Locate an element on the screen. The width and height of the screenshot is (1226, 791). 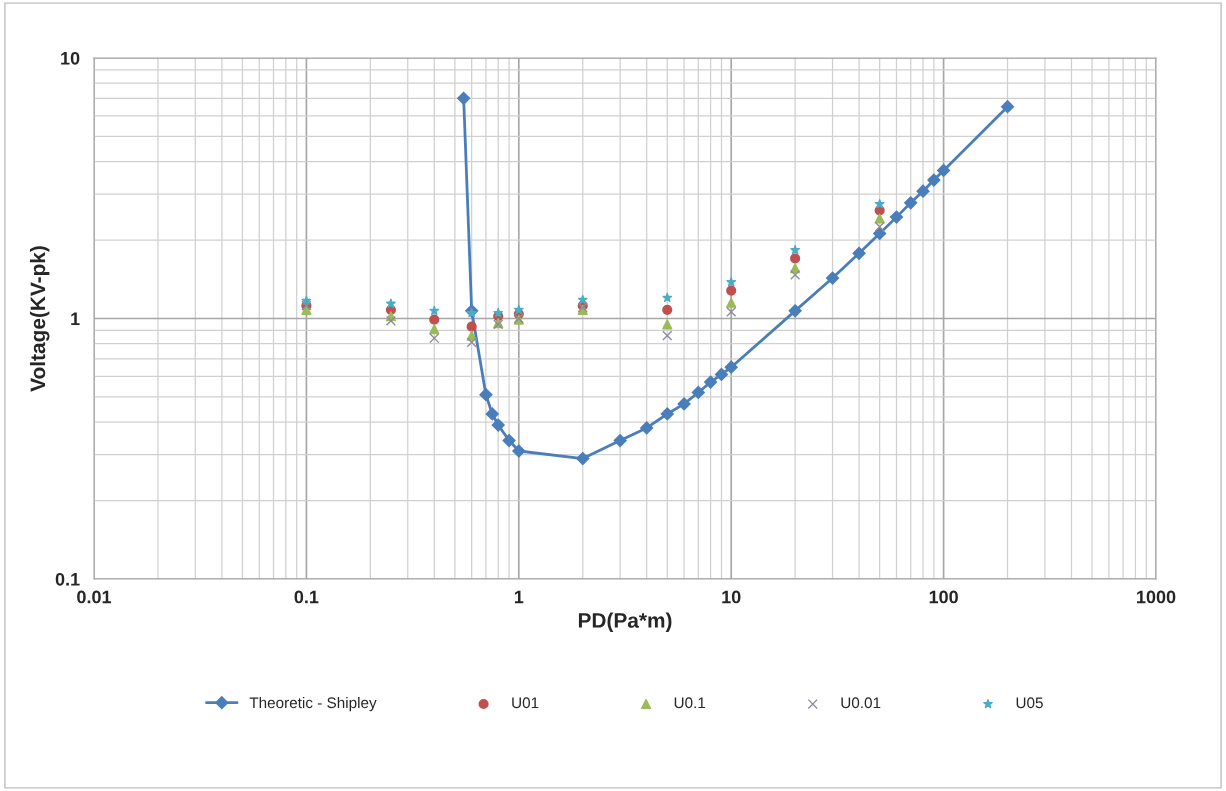
legend-label: U0.01 is located at coordinates (861, 703).